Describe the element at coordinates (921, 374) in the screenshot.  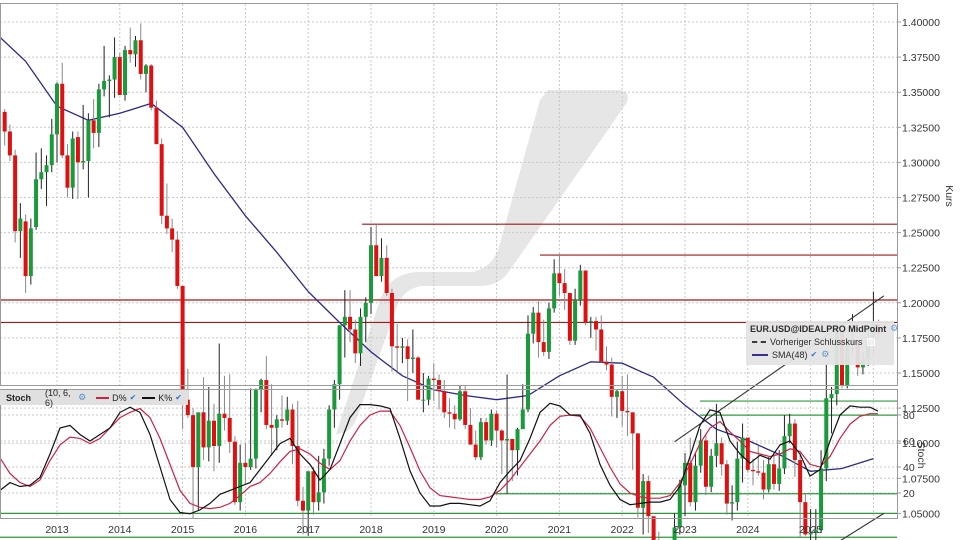
I see `svg-text: 1.15000` at that location.